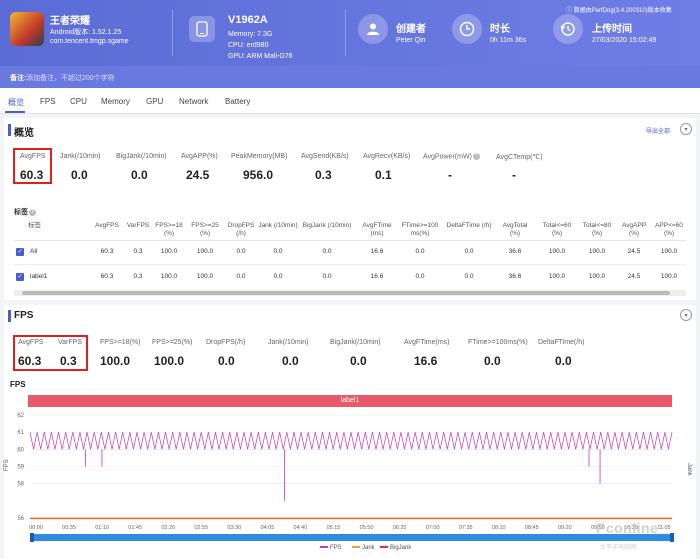  I want to click on divider, so click(350, 240).